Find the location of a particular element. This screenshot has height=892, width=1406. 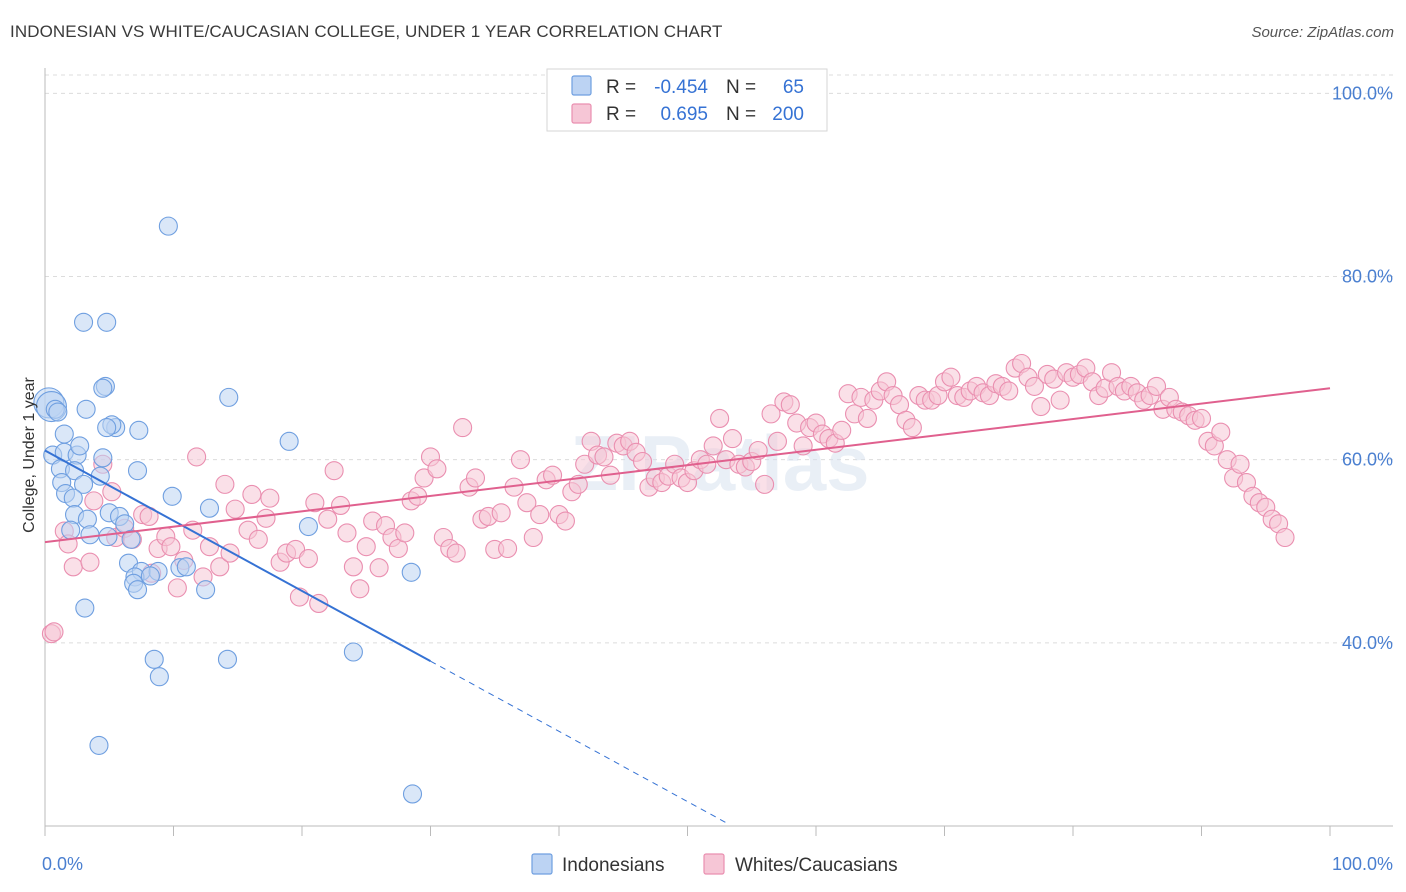

bottom-legend-indonesians: Indonesians is located at coordinates (613, 865).